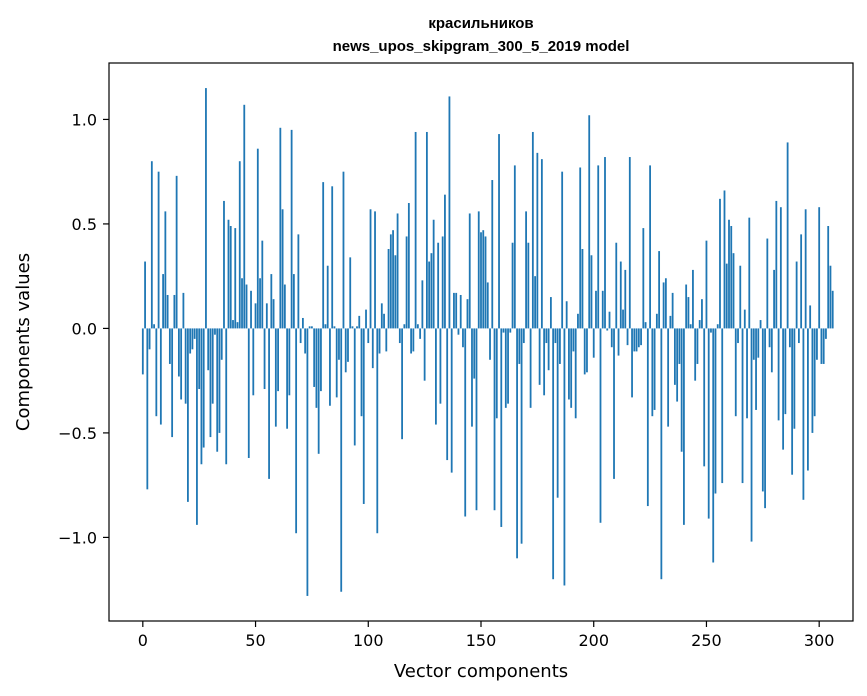  Describe the element at coordinates (84, 224) in the screenshot. I see `y-tick-label: 0.5` at that location.